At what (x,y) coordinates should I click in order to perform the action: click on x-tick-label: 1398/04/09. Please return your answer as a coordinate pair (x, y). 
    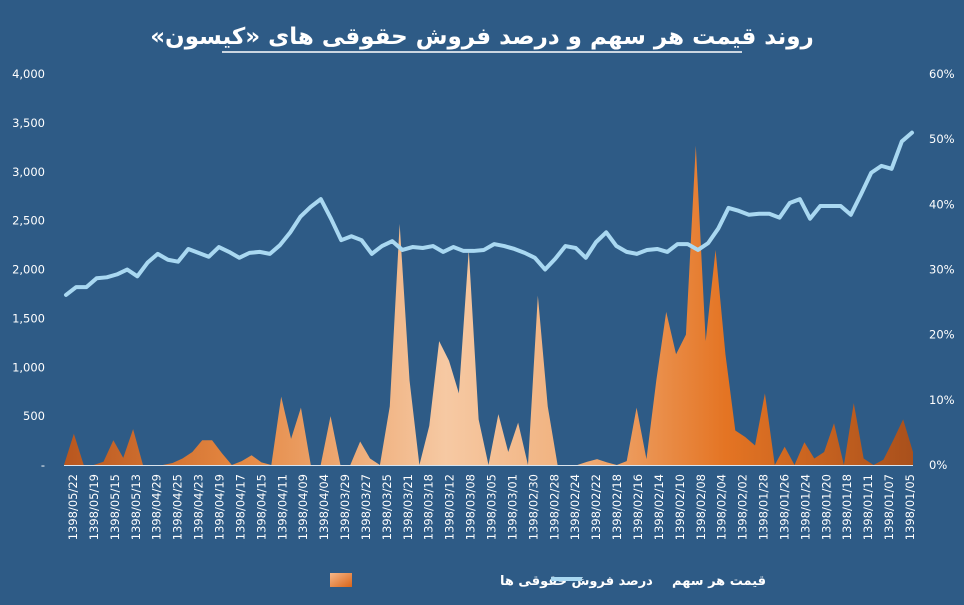
    Looking at the image, I should click on (303, 507).